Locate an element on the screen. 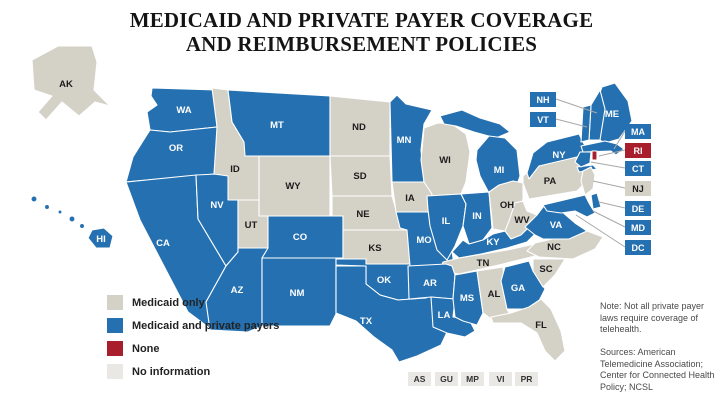  leader-lines is located at coordinates (590, 173).